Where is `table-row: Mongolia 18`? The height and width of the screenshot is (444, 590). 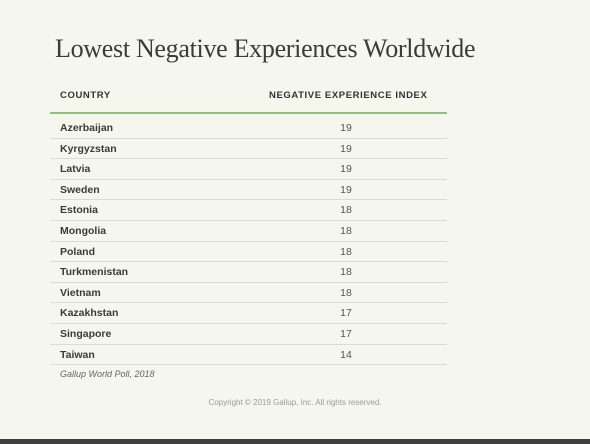 table-row: Mongolia 18 is located at coordinates (248, 231).